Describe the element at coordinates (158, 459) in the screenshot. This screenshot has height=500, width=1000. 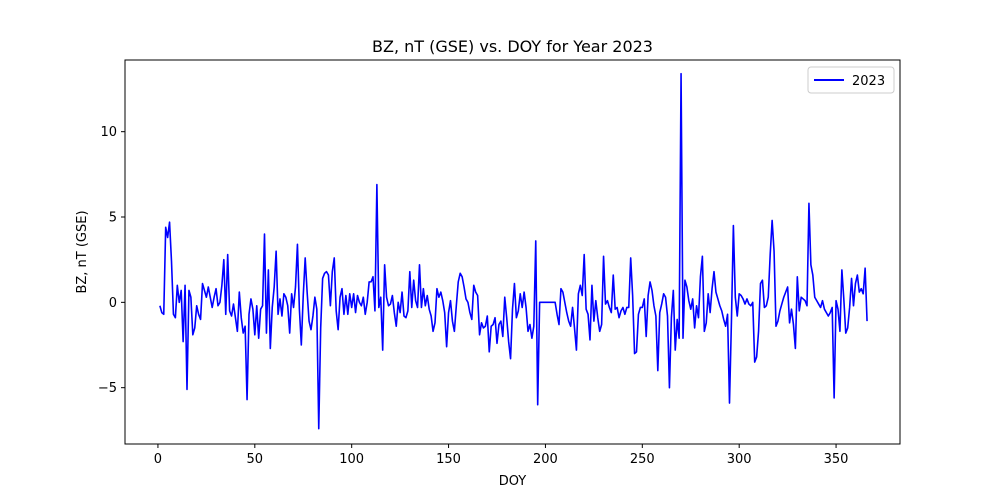
I see `x-tick-label: 0` at that location.